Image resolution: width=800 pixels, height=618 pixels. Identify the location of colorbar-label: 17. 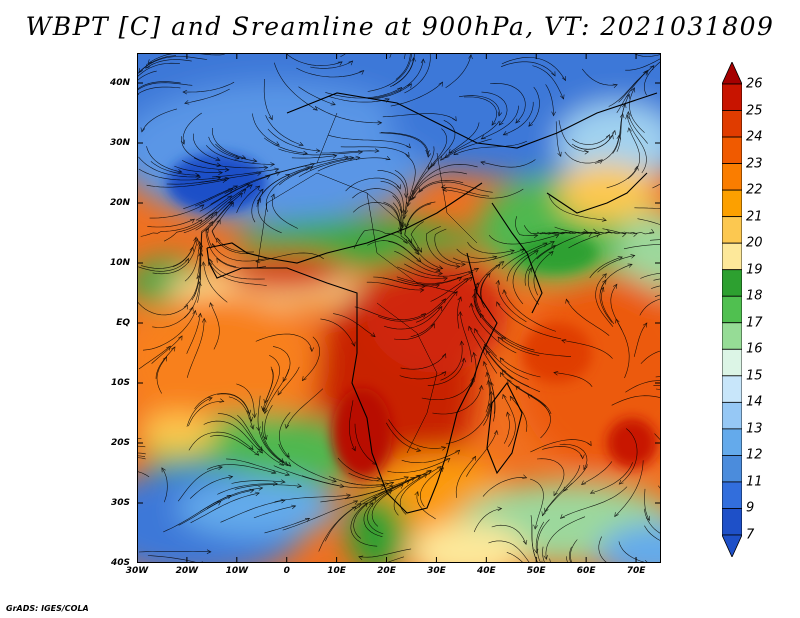
(754, 323).